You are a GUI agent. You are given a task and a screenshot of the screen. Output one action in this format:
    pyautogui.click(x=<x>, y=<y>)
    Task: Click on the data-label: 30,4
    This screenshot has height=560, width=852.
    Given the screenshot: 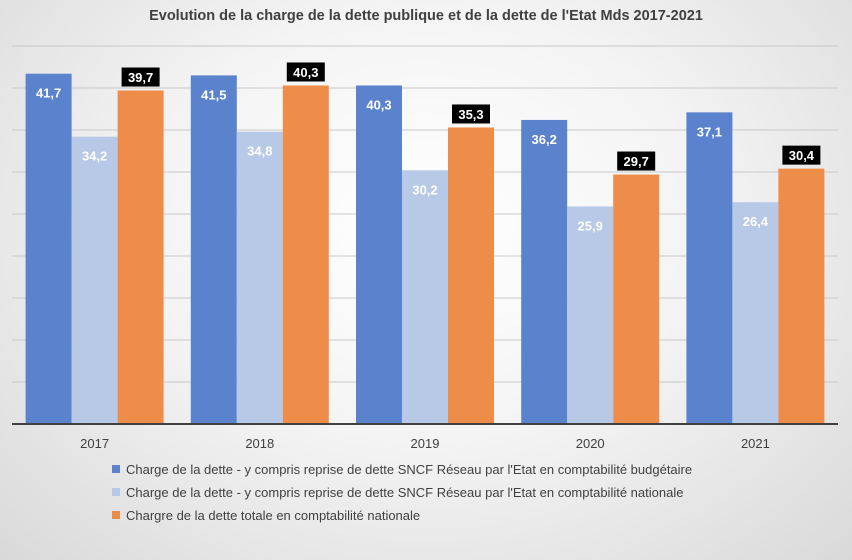 What is the action you would take?
    pyautogui.click(x=802, y=155)
    